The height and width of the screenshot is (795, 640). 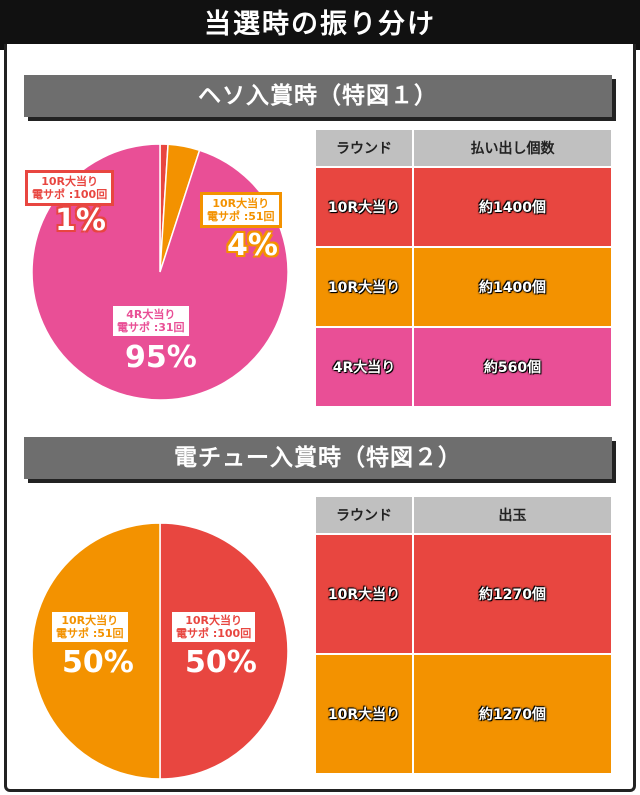 What do you see at coordinates (512, 515) in the screenshot?
I see `col-header: 出玉` at bounding box center [512, 515].